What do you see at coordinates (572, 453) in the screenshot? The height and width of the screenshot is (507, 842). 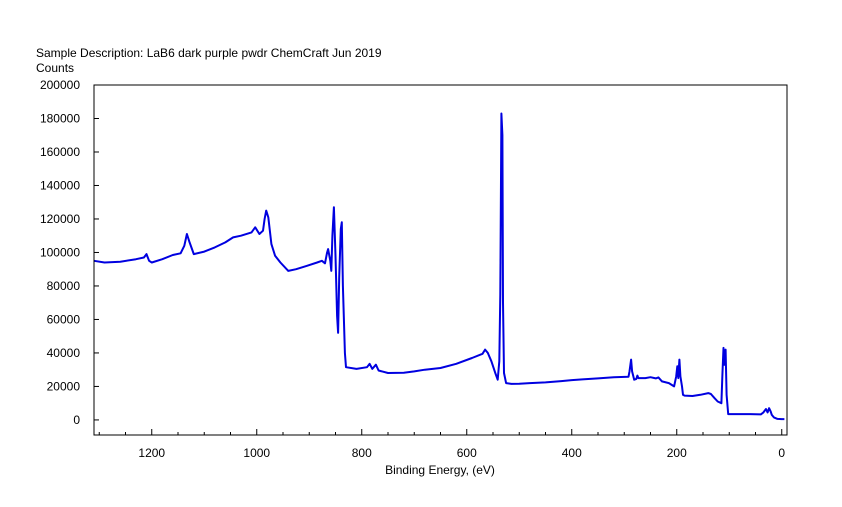 I see `x-tick-label: 400` at bounding box center [572, 453].